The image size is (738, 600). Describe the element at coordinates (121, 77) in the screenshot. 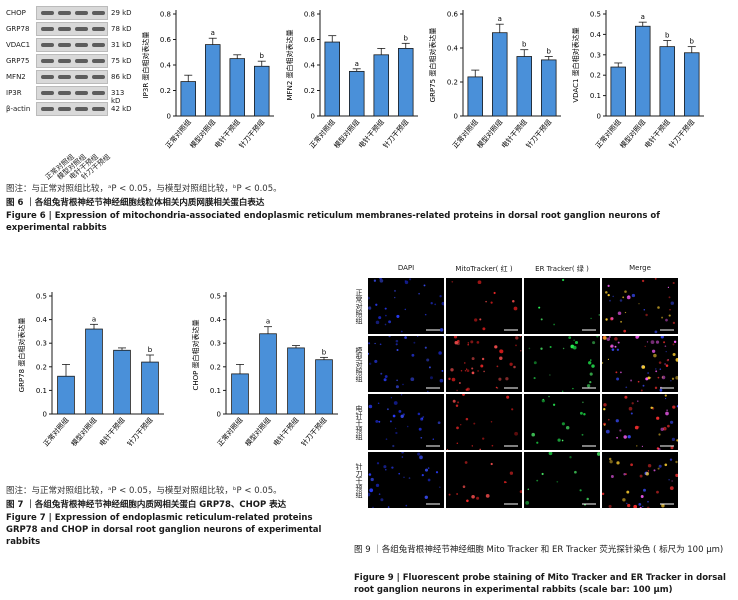

I see `blot-size-label: 86 kD` at that location.